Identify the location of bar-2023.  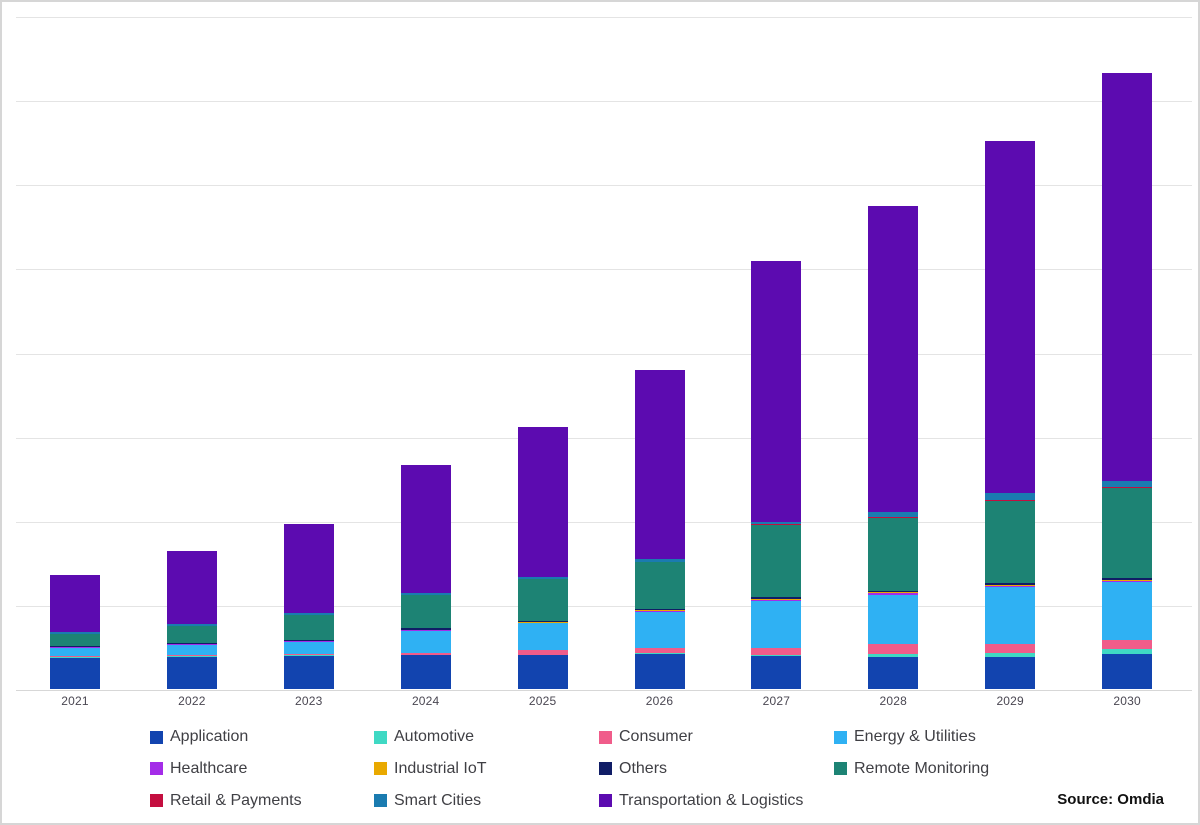
(308, 606).